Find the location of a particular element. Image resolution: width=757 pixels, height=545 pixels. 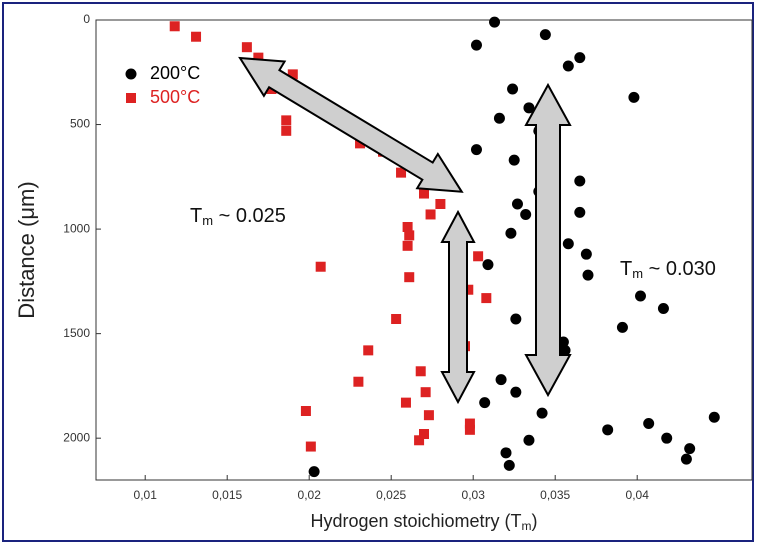

x-axis-label: Hydrogen stoichiometry (Tm) is located at coordinates (423, 522).